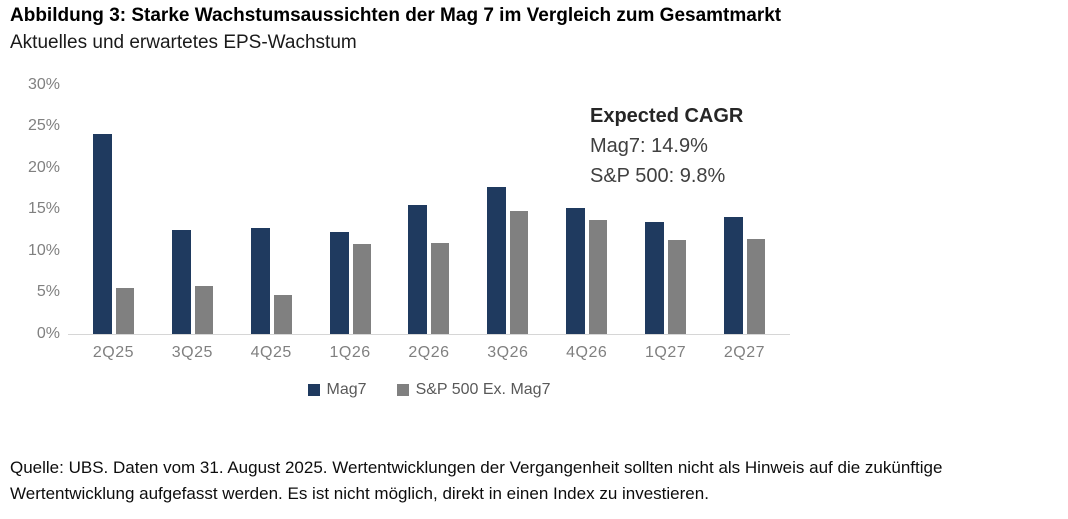  Describe the element at coordinates (519, 272) in the screenshot. I see `bar-sp500ex-3Q26` at that location.